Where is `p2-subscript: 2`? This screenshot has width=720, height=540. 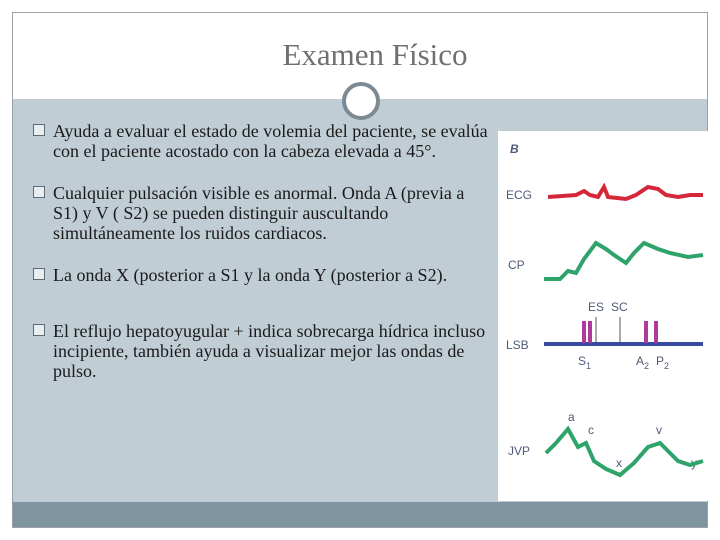
p2-subscript: 2 is located at coordinates (666, 366).